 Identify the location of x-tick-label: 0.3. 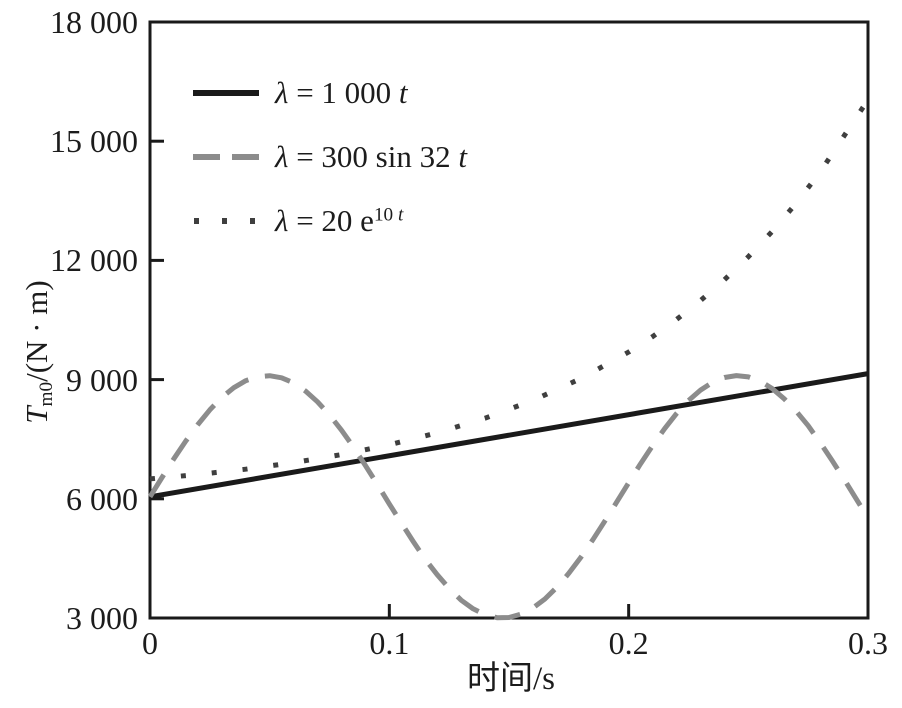
(868, 643).